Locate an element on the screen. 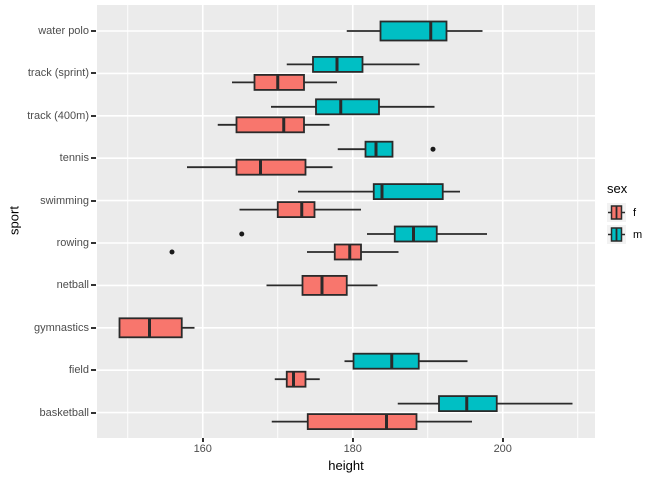 Image resolution: width=672 pixels, height=480 pixels. y-tick-label-basketball: basketball is located at coordinates (64, 412).